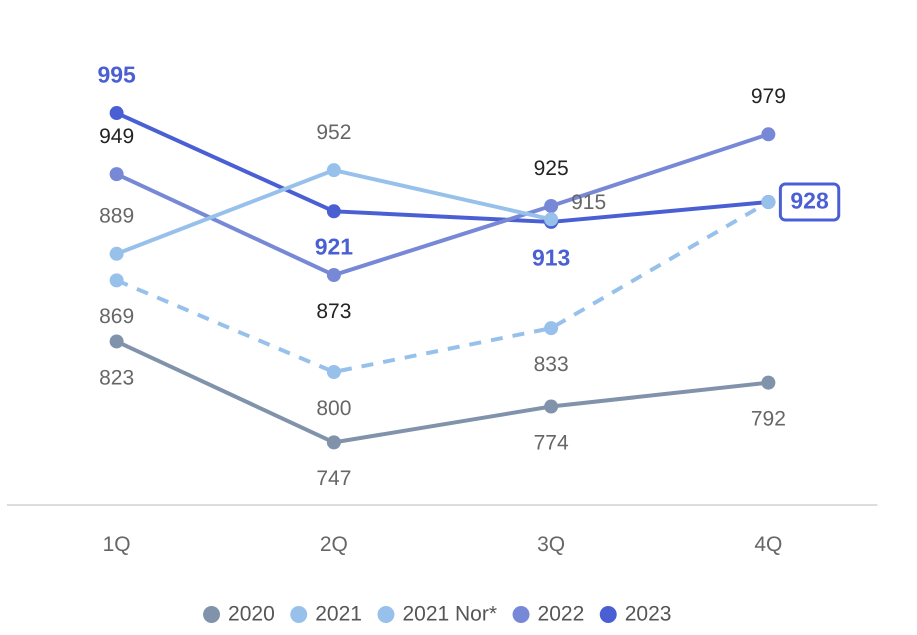 The width and height of the screenshot is (917, 635). Describe the element at coordinates (551, 168) in the screenshot. I see `data-label: 925` at that location.